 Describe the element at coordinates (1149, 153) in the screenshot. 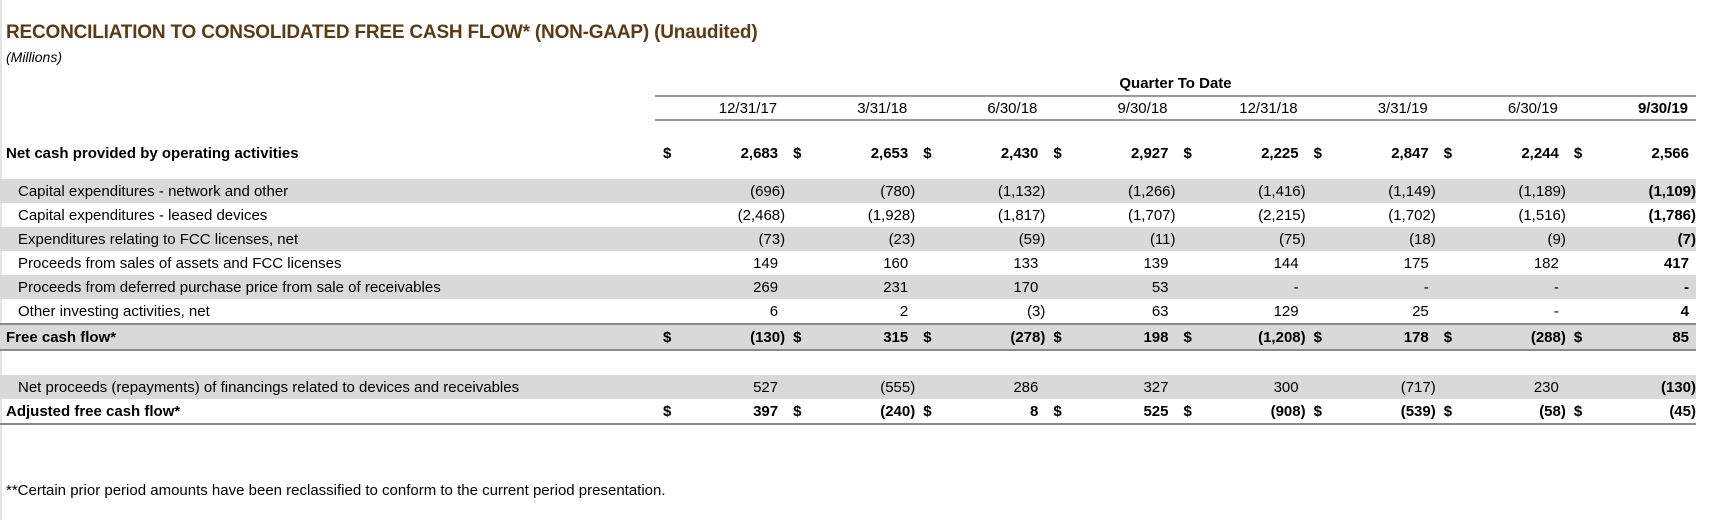

I see `cell-value: 2,927` at that location.